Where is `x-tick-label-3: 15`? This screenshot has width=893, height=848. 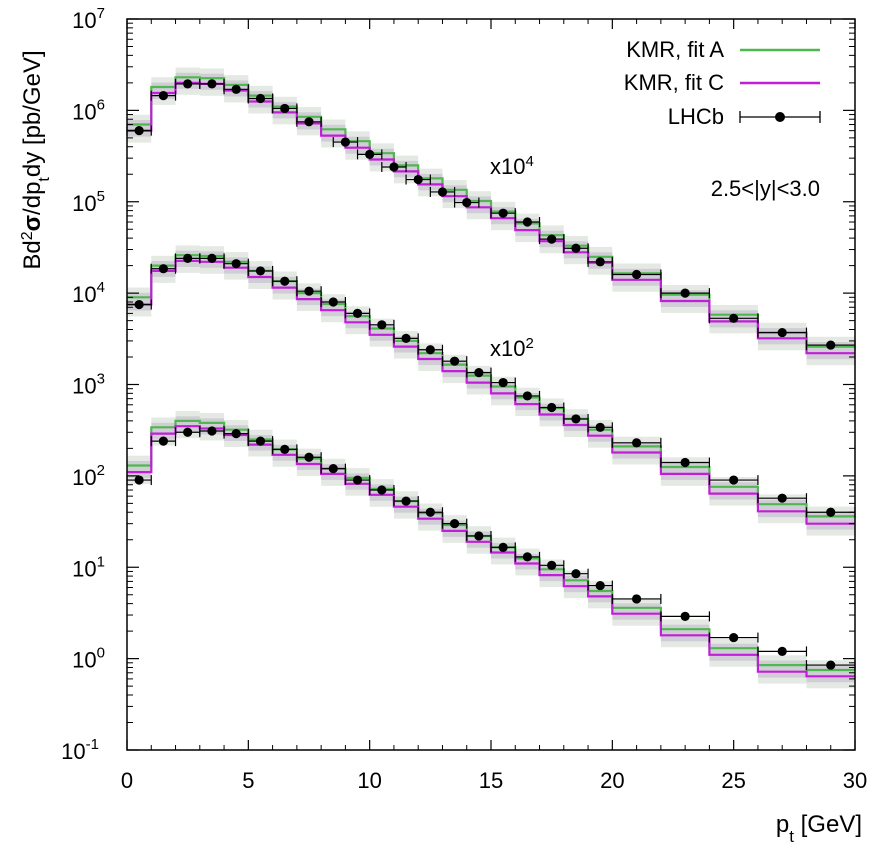 x-tick-label-3: 15 is located at coordinates (491, 780).